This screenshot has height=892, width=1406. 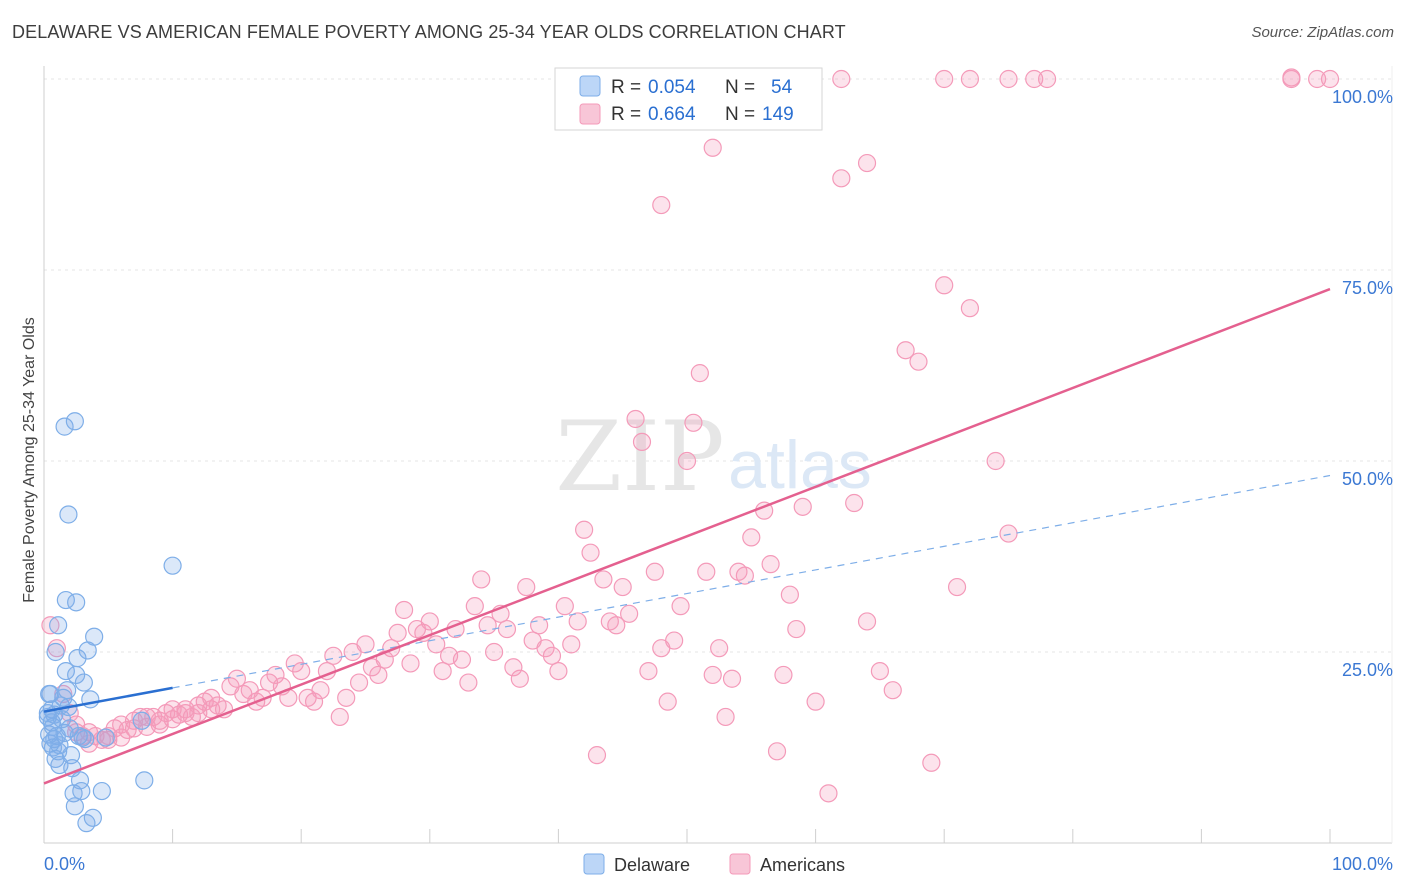 What do you see at coordinates (713, 457) in the screenshot?
I see `watermark: ZIP atlas` at bounding box center [713, 457].